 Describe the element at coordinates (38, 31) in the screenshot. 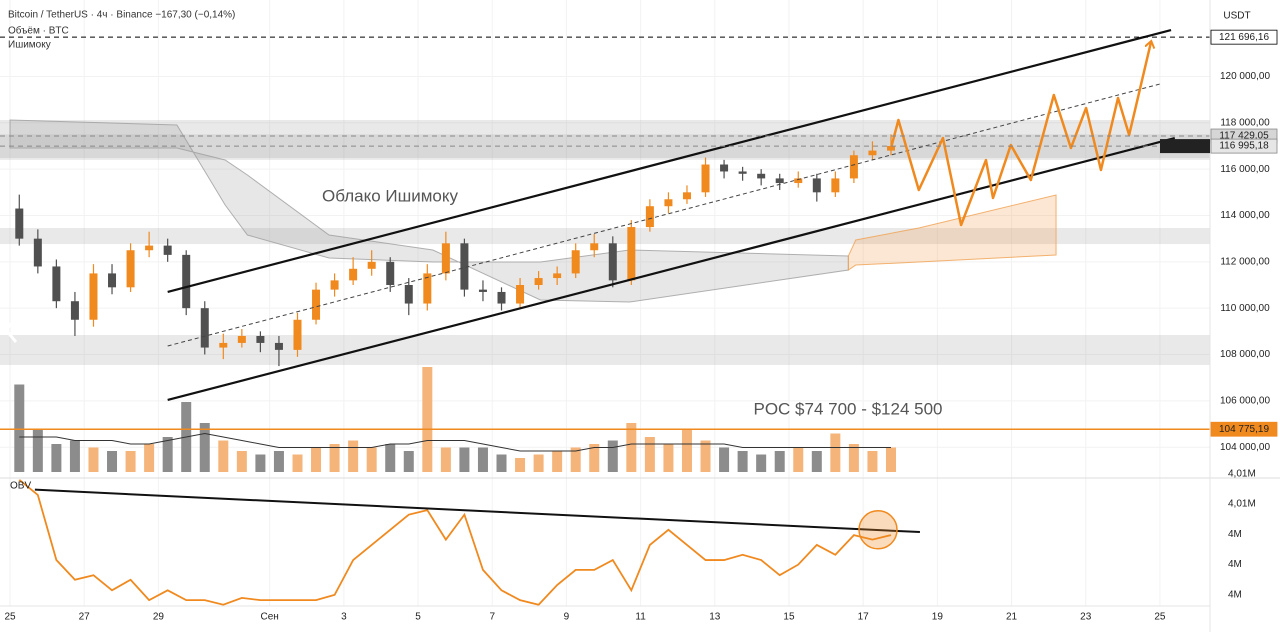

I see `header-volume: Объём · BTC` at that location.